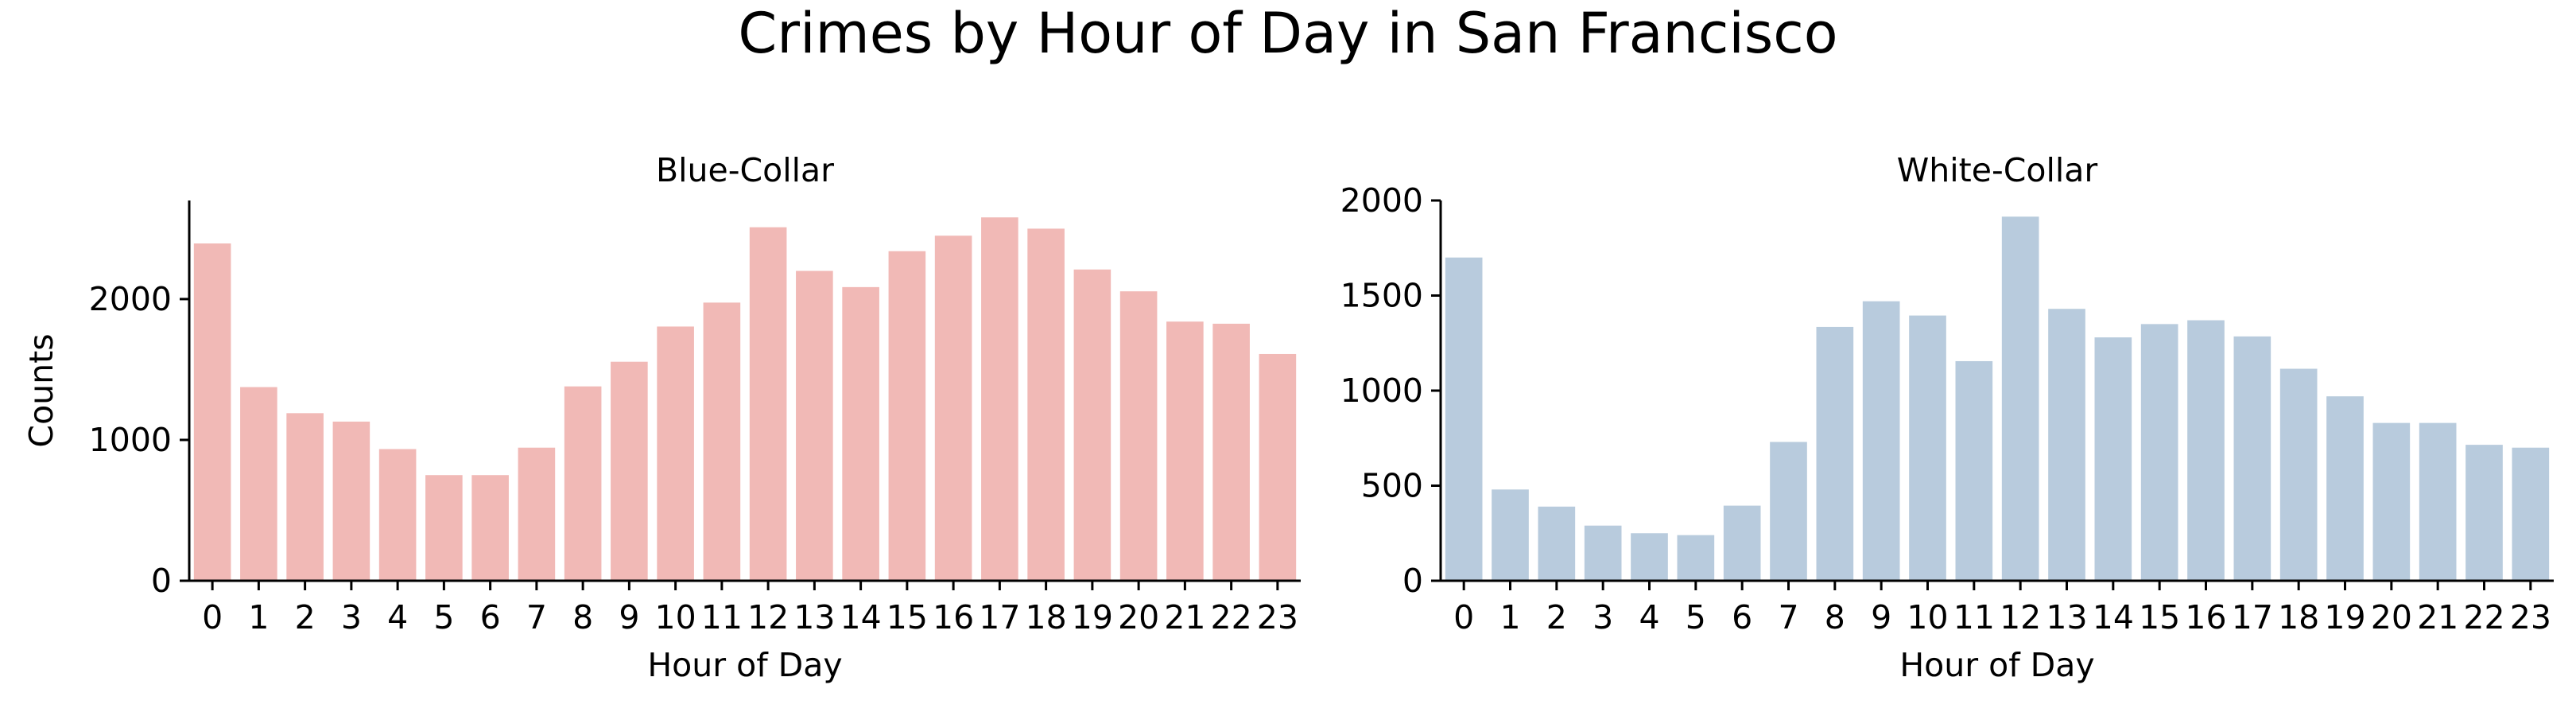 Image resolution: width=2576 pixels, height=716 pixels. What do you see at coordinates (305, 617) in the screenshot?
I see `blue-collar-xtick-label-2: 2` at bounding box center [305, 617].